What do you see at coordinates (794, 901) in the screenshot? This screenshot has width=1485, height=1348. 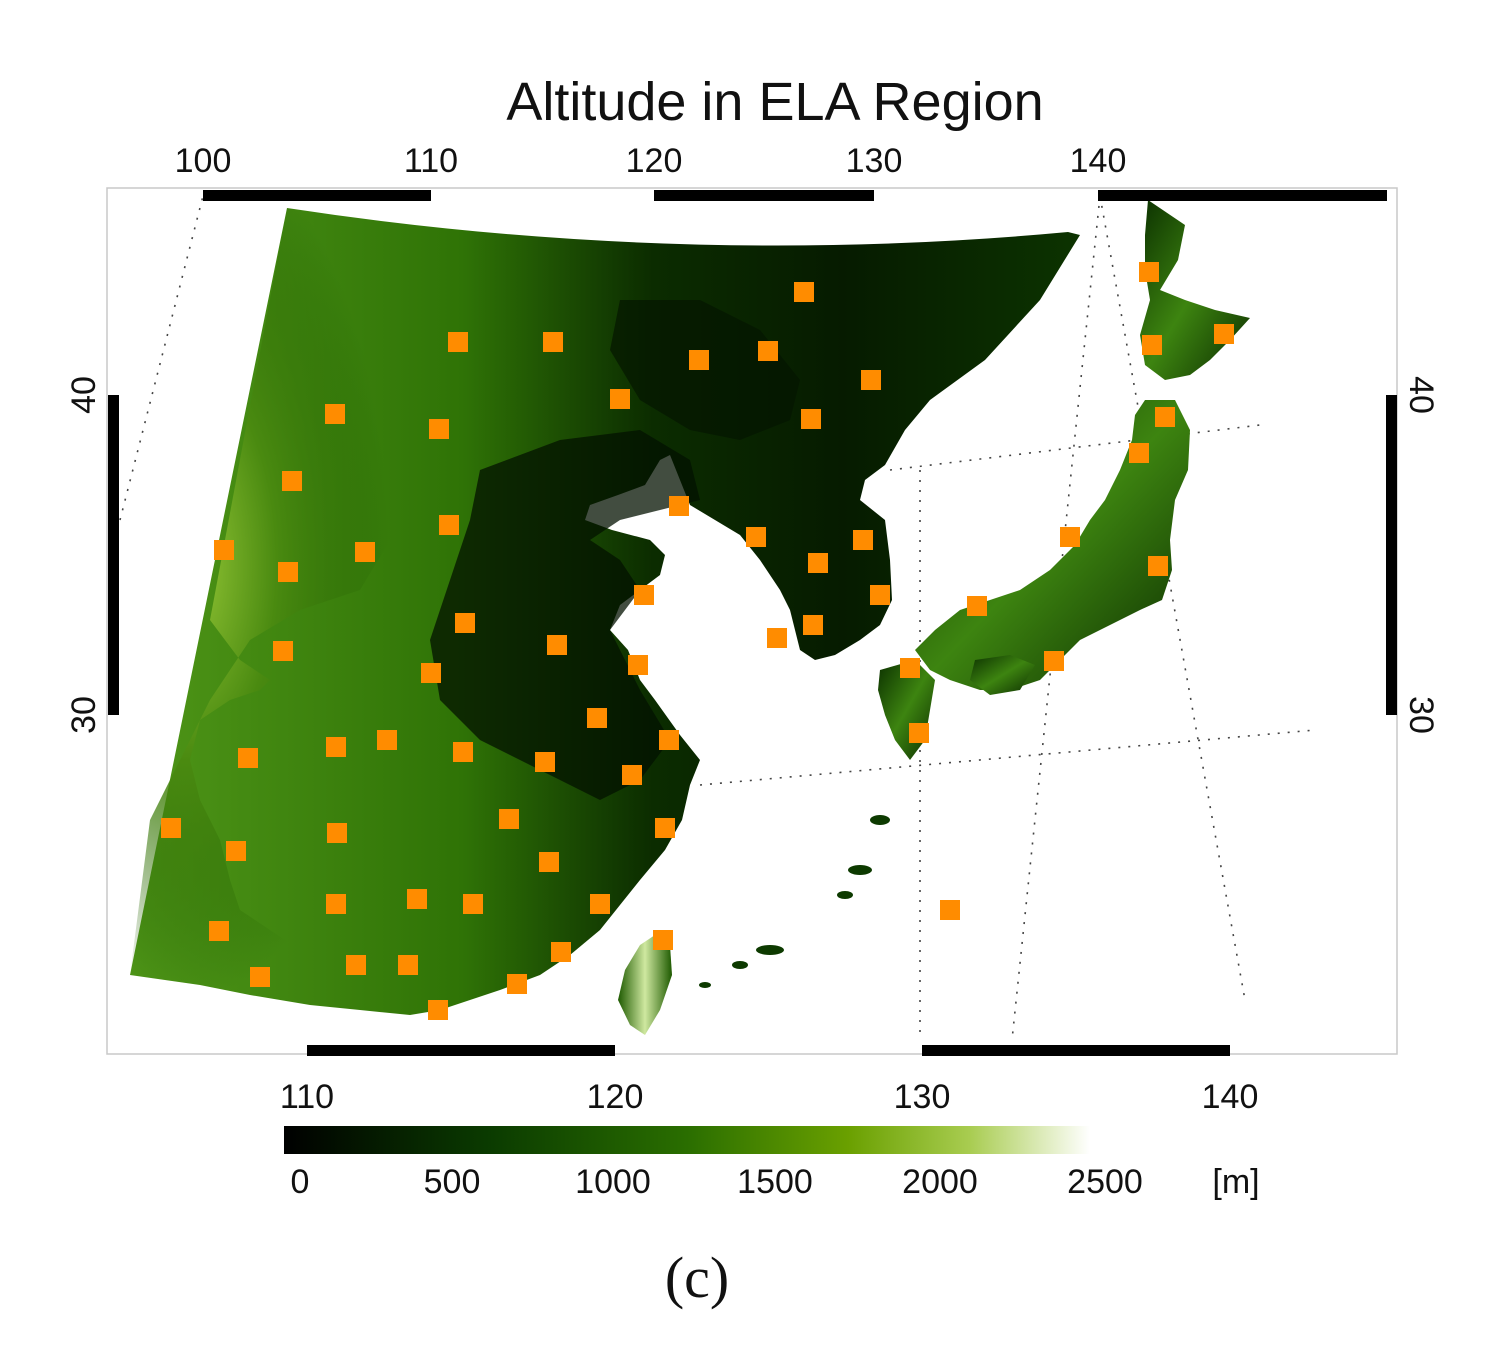 I see `ryukyu-islands` at bounding box center [794, 901].